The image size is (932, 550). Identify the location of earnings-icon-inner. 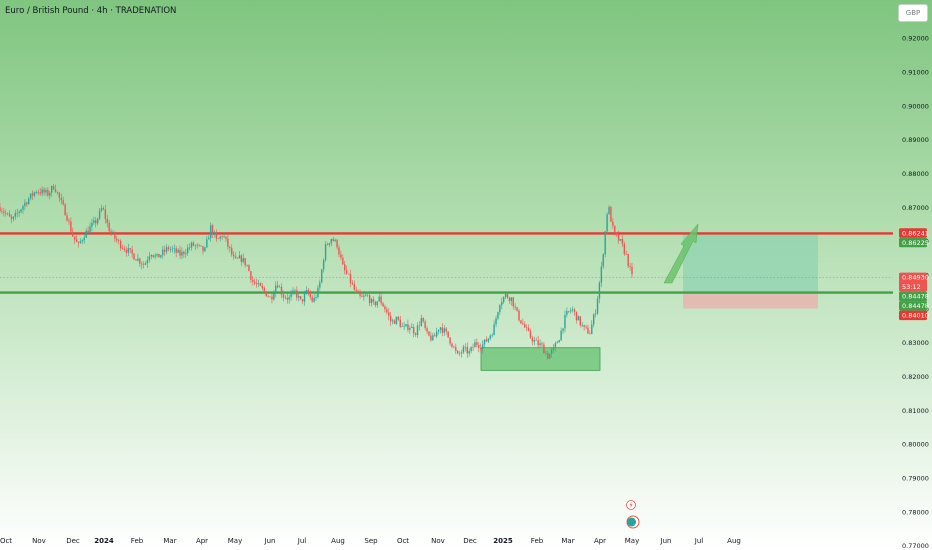
(631, 522).